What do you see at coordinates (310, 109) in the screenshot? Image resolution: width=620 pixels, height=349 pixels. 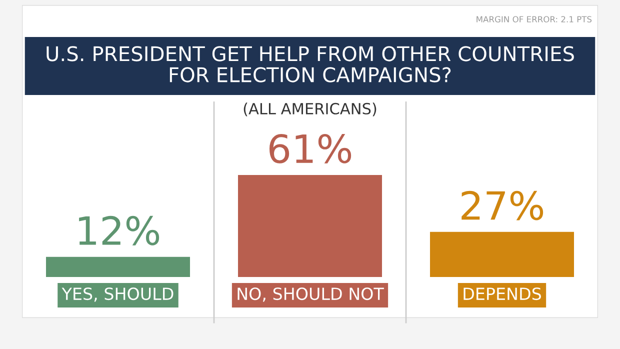 I see `chart-subtitle: (ALL AMERICANS)` at bounding box center [310, 109].